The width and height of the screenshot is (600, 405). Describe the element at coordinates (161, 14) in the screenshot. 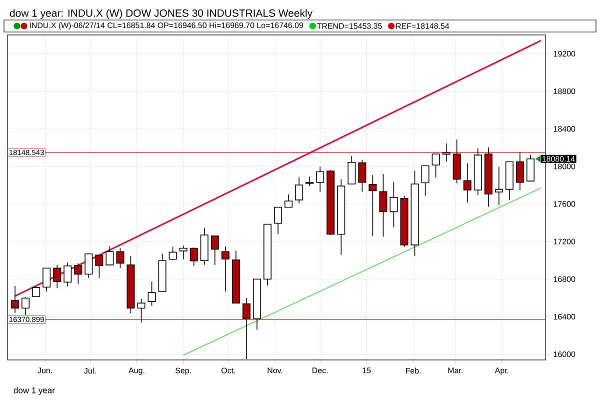

I see `chart-title: dow 1 year: INDU.X (W) DOW JONES 30 INDUSTRIALS Weekly` at that location.